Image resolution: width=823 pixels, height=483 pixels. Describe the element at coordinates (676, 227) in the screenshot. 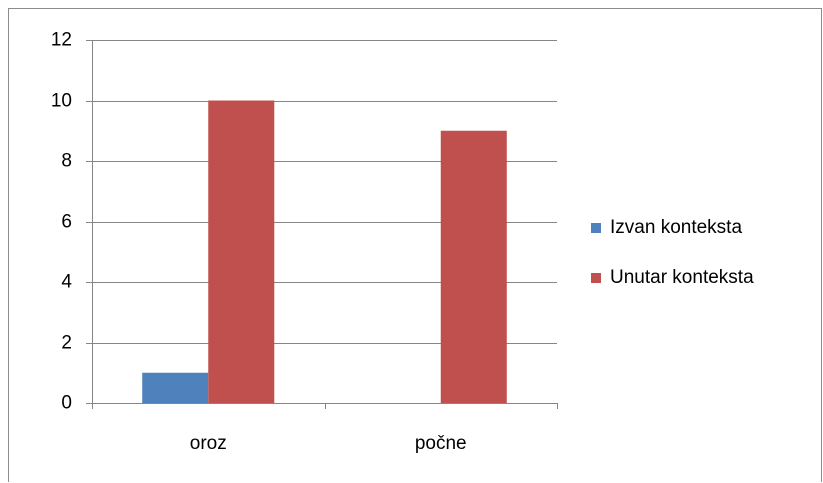

I see `legend-label: Izvan konteksta` at that location.